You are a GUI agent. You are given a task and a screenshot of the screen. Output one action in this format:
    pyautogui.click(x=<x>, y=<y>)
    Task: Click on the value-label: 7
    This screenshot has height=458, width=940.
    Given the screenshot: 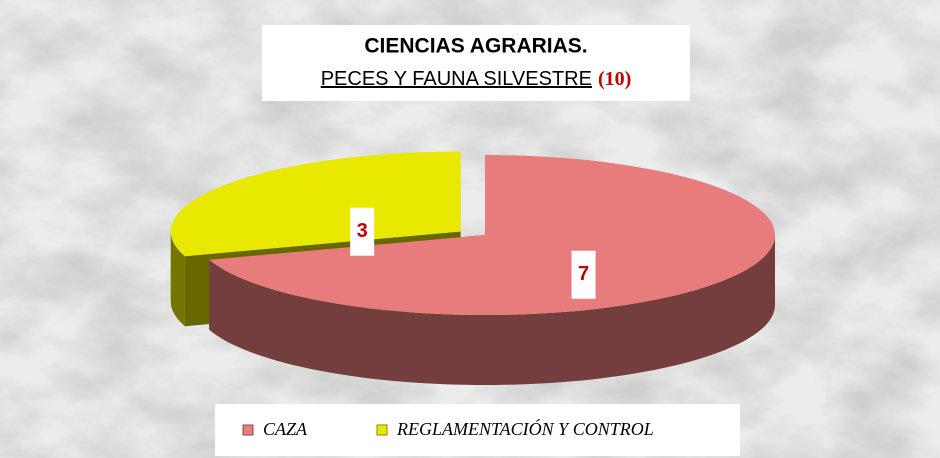 What is the action you would take?
    pyautogui.click(x=583, y=274)
    